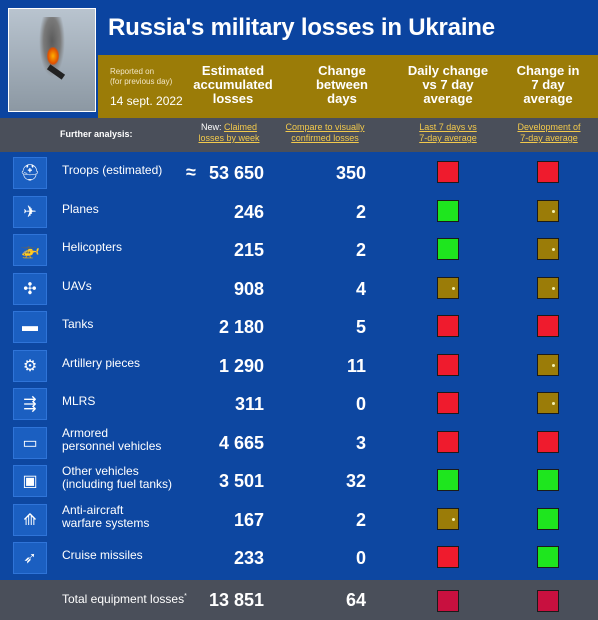 Image resolution: width=598 pixels, height=620 pixels. What do you see at coordinates (548, 70) in the screenshot?
I see `header-line: Change in` at bounding box center [548, 70].